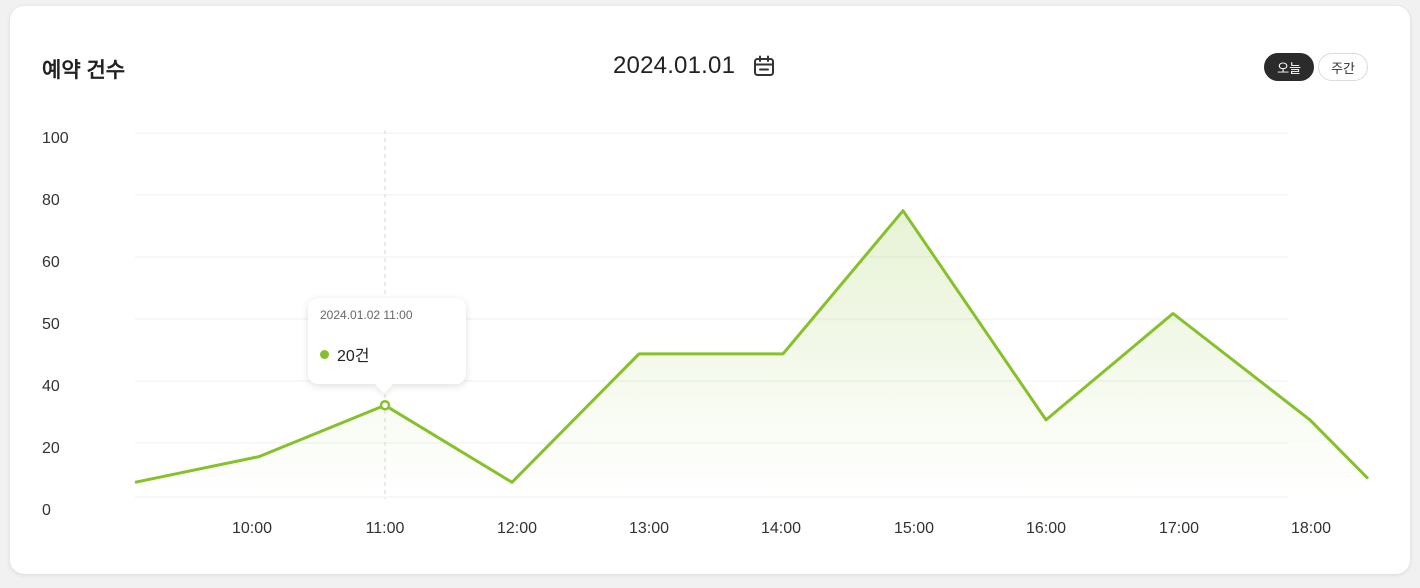 The height and width of the screenshot is (588, 1420). I want to click on highlighted-data-point, so click(385, 405).